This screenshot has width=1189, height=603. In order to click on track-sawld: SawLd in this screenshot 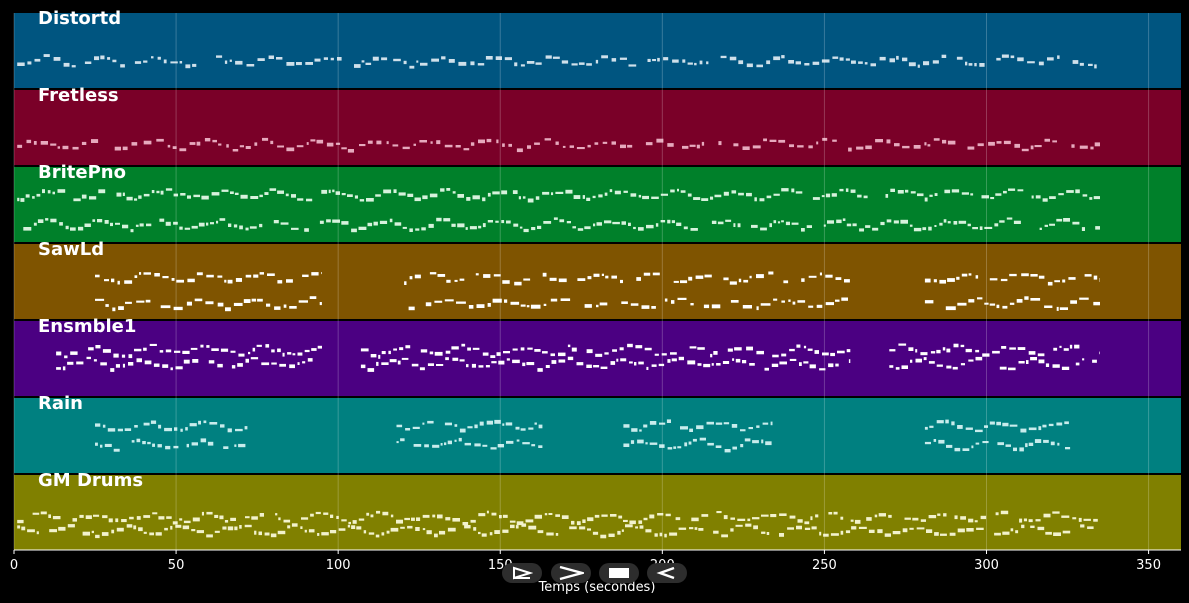, I will do `click(597, 279)`.